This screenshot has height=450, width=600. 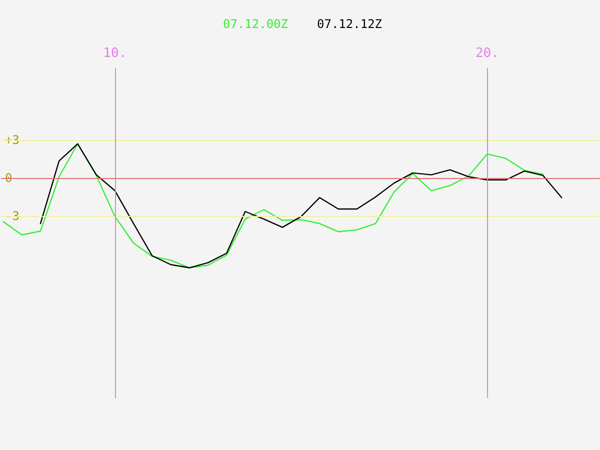 What do you see at coordinates (487, 53) in the screenshot?
I see `ref-line-label: 20.` at bounding box center [487, 53].